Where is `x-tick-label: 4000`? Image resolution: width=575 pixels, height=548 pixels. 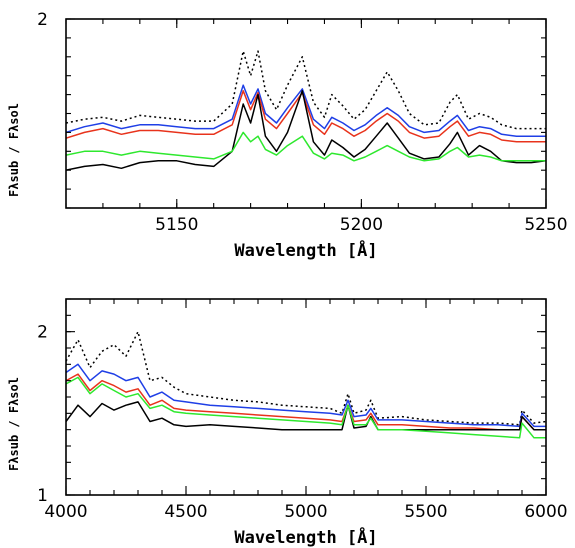
x-tick-label: 4000 is located at coordinates (65, 512).